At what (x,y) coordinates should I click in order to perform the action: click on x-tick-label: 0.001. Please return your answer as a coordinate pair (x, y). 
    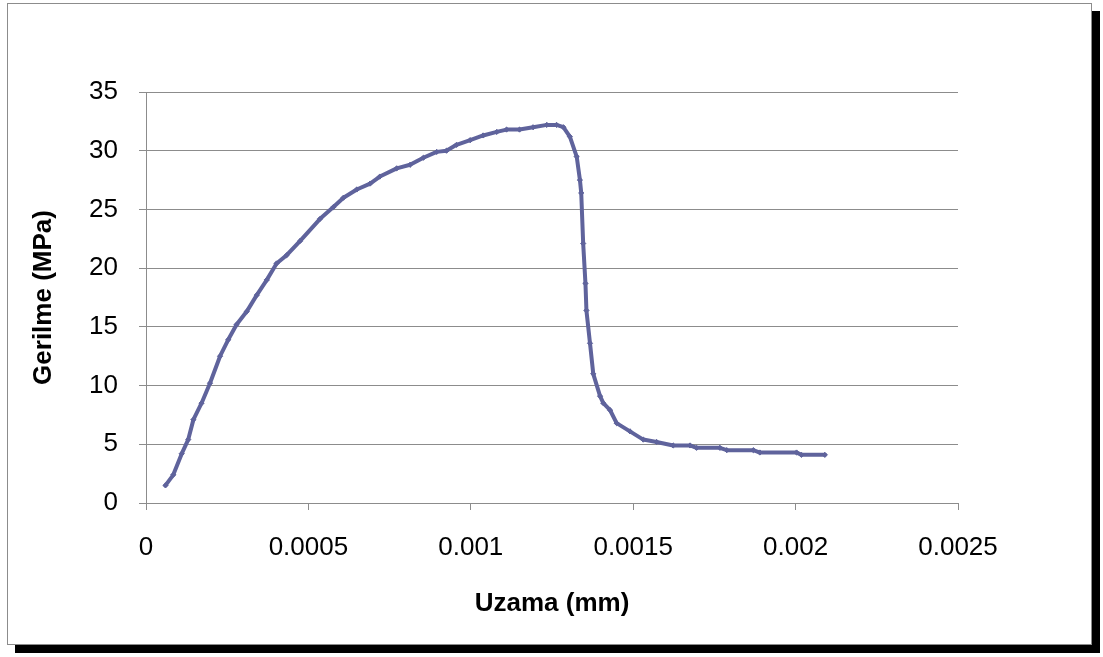
    Looking at the image, I should click on (471, 545).